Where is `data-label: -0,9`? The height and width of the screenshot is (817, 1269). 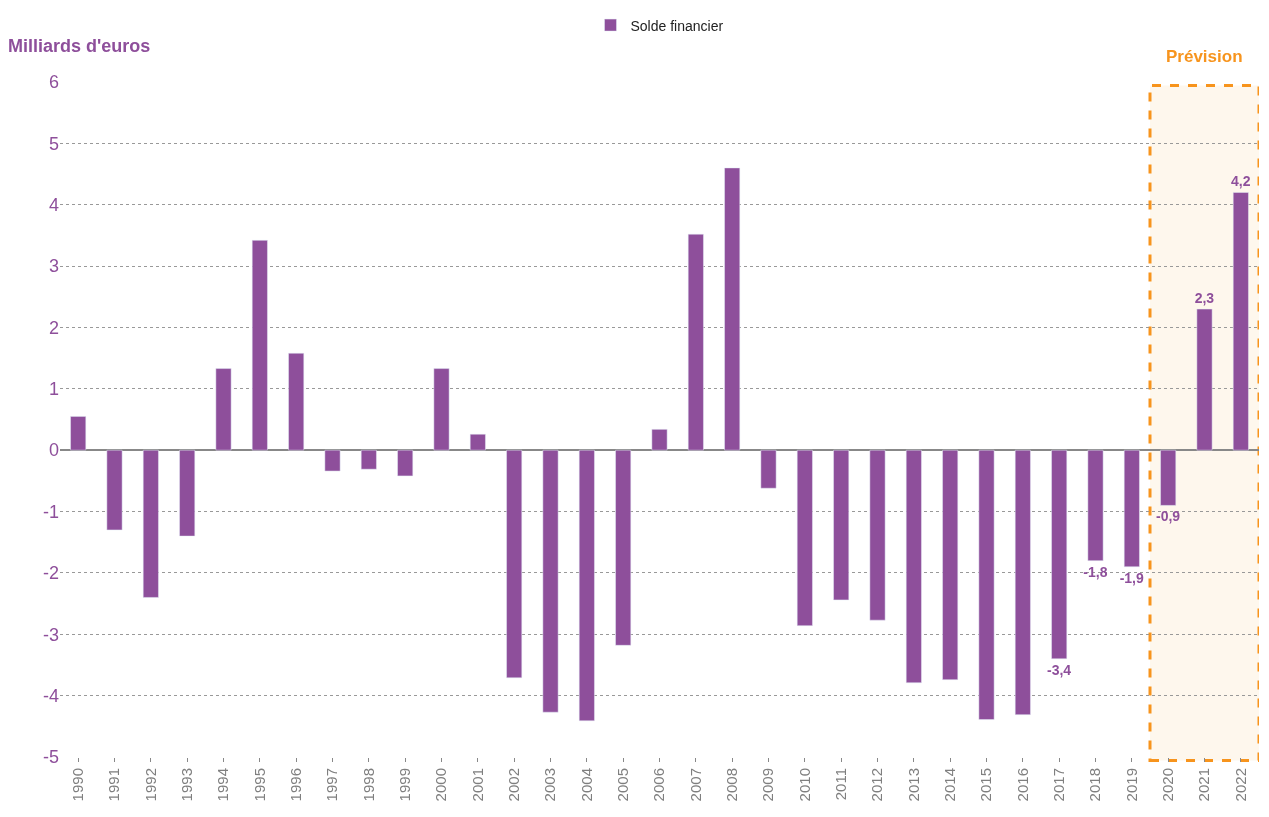
data-label: -0,9 is located at coordinates (1168, 516).